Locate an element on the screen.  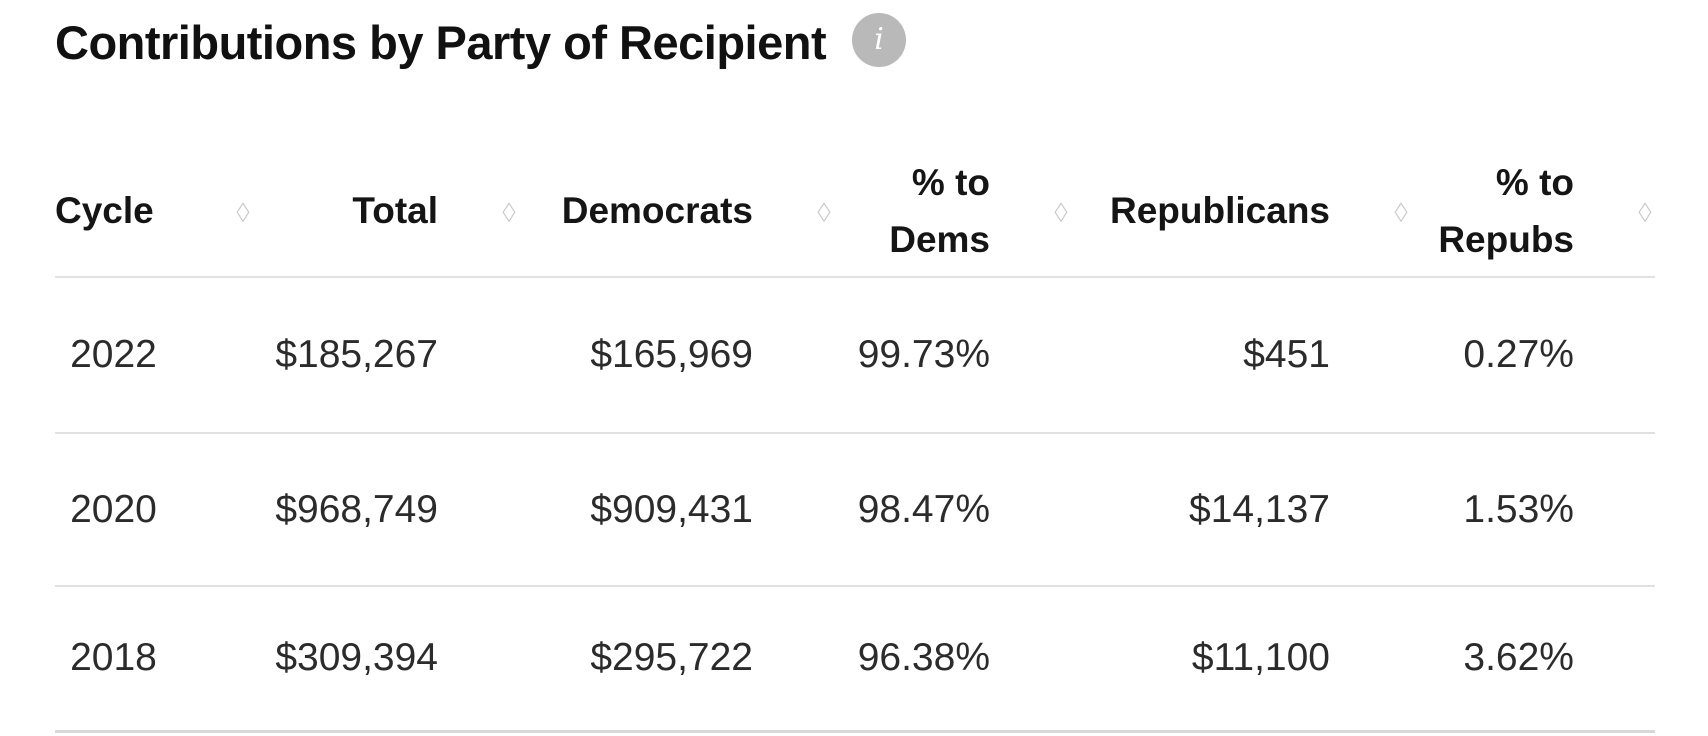
cell-pct-repubs: 0.27% is located at coordinates (1533, 355).